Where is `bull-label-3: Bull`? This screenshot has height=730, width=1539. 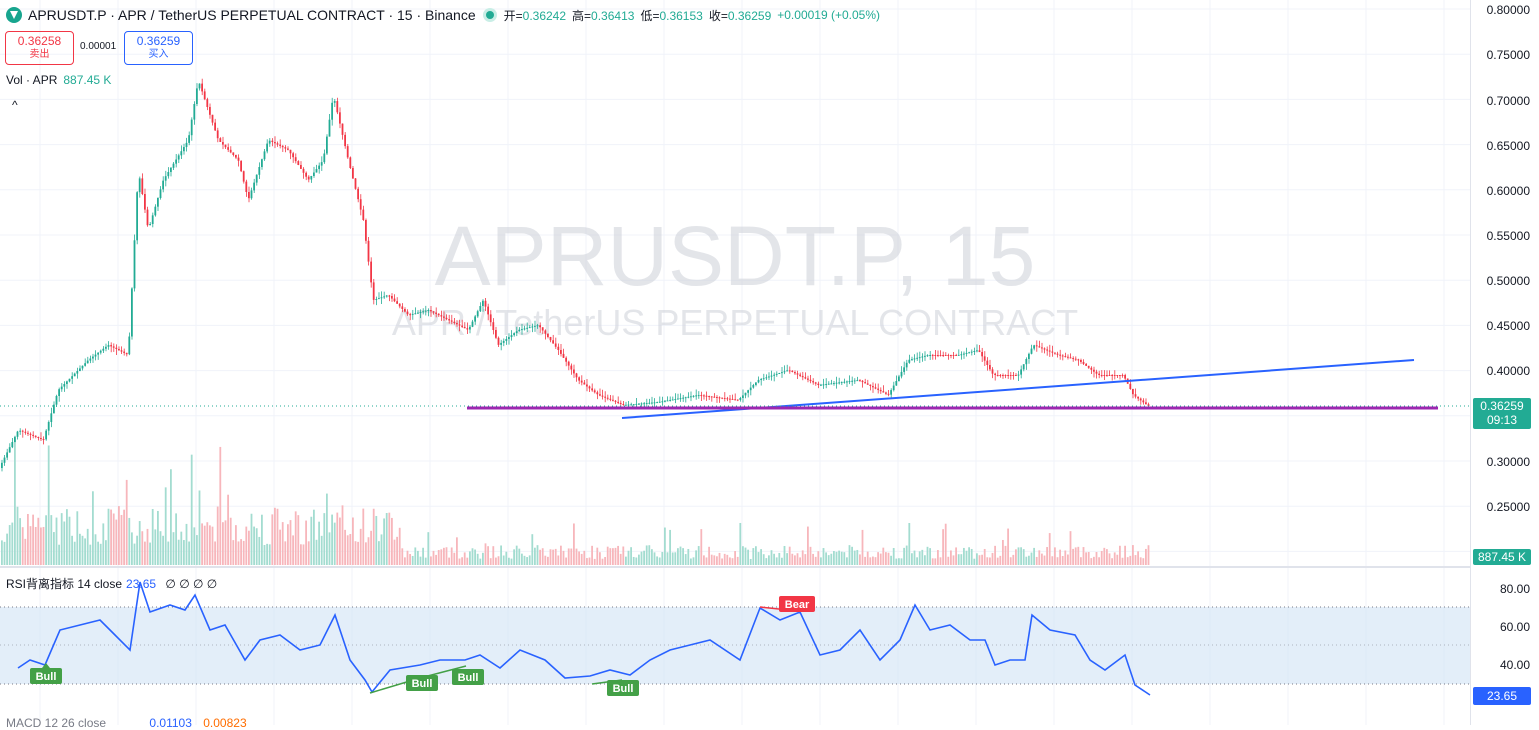 bull-label-3: Bull is located at coordinates (468, 677).